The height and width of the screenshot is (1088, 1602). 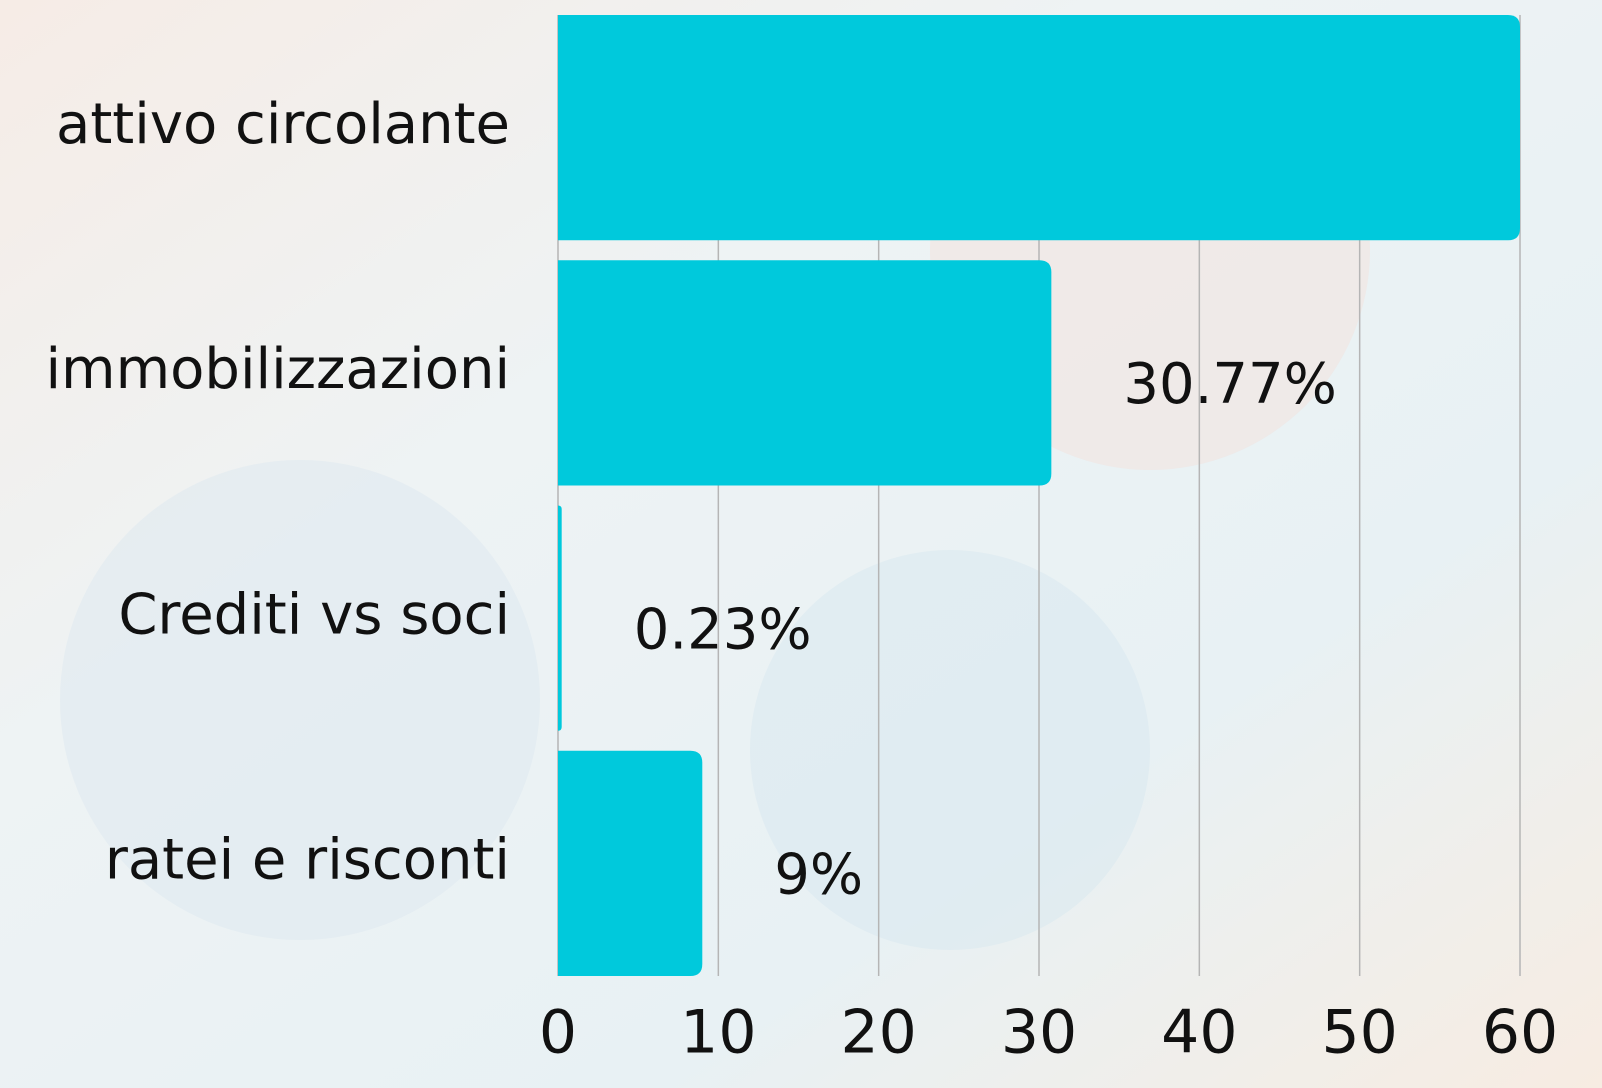 What do you see at coordinates (1520, 1033) in the screenshot?
I see `x-tick-label: 60` at bounding box center [1520, 1033].